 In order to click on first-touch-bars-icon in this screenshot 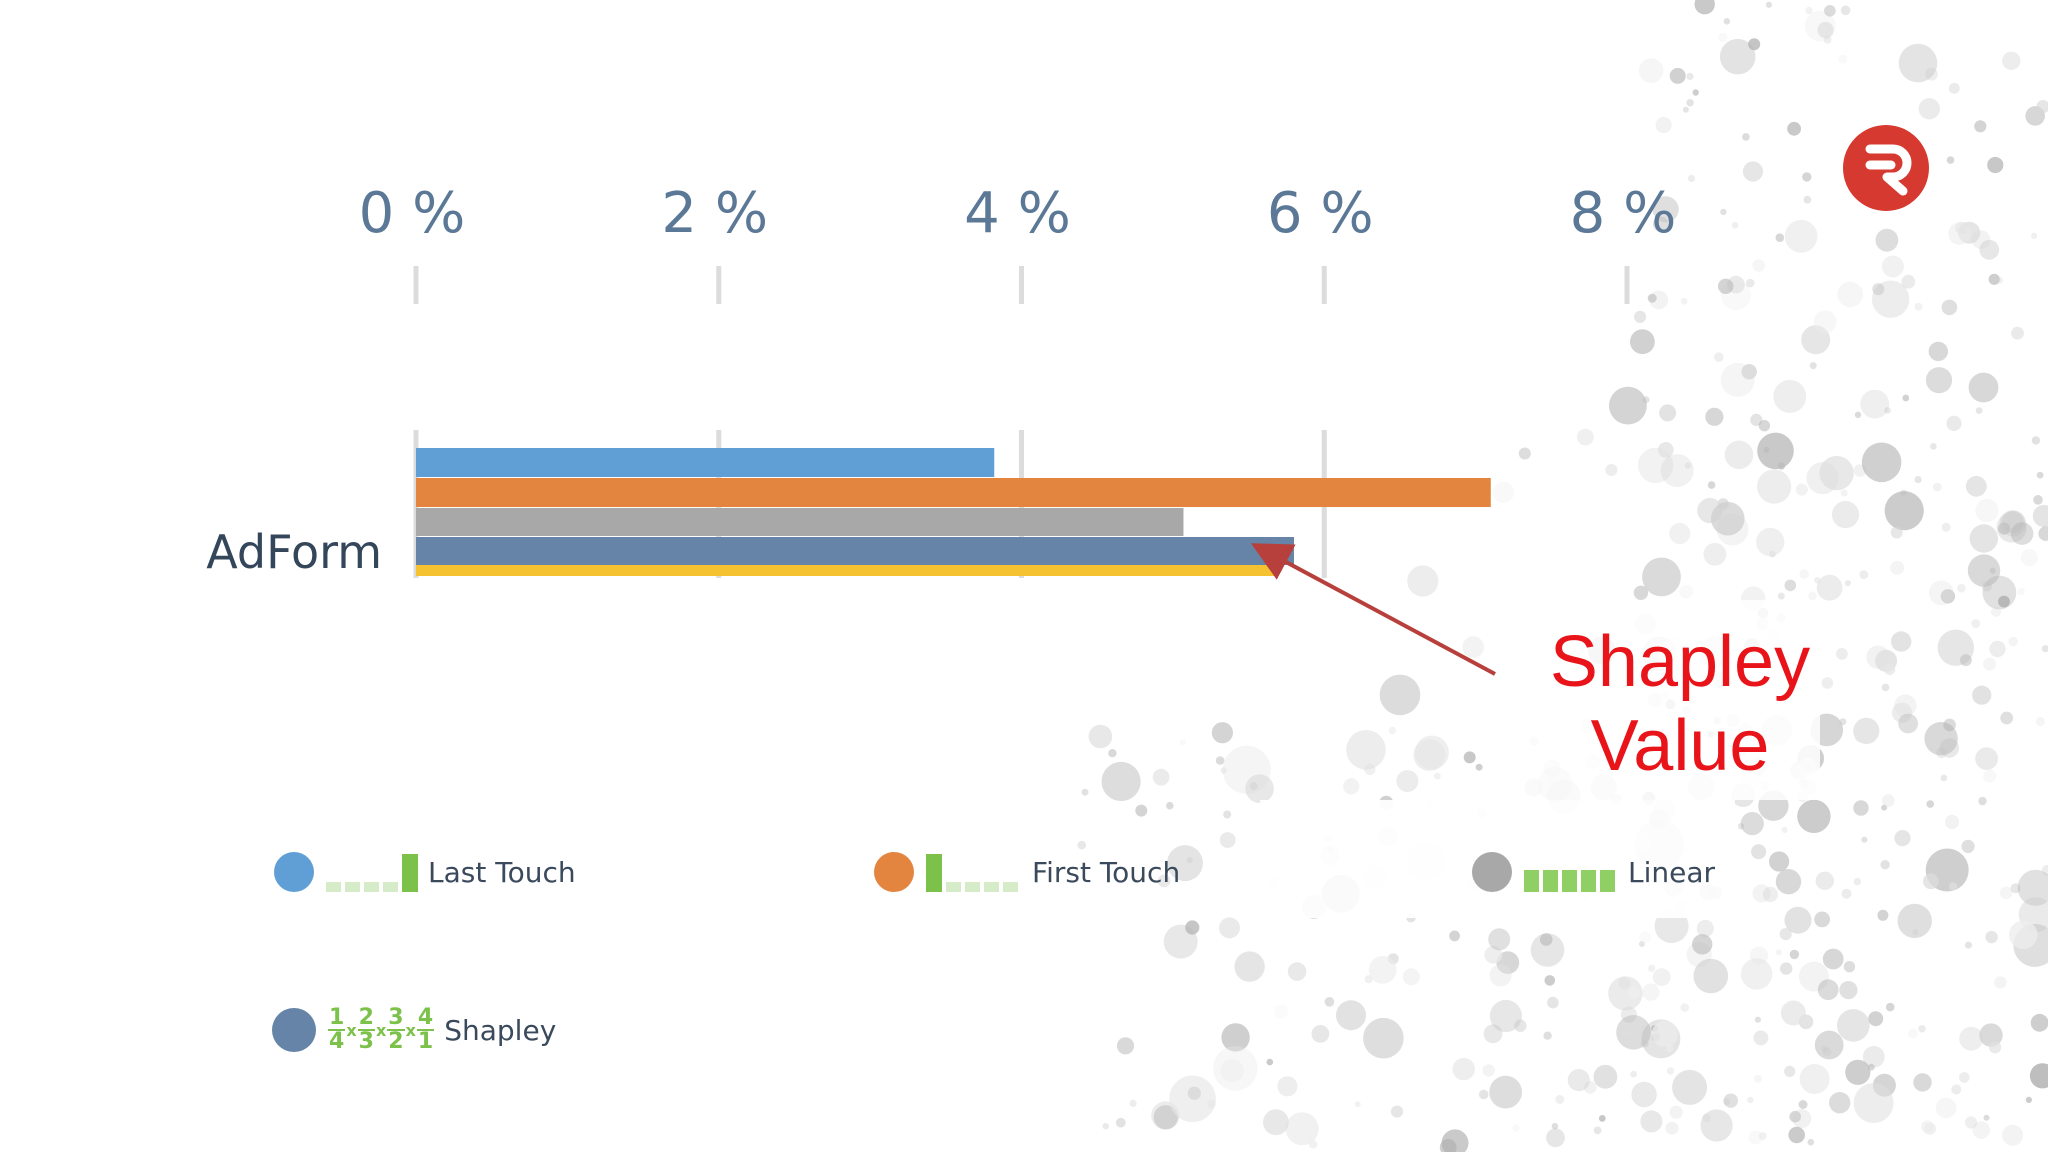, I will do `click(972, 873)`.